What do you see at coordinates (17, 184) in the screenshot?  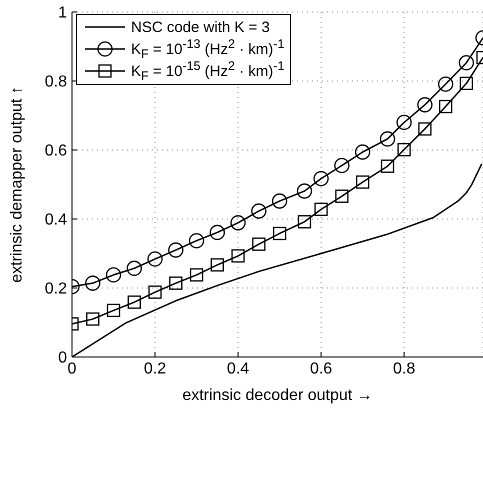 I see `y-axis-title: extrinsic demapper output ↑` at bounding box center [17, 184].